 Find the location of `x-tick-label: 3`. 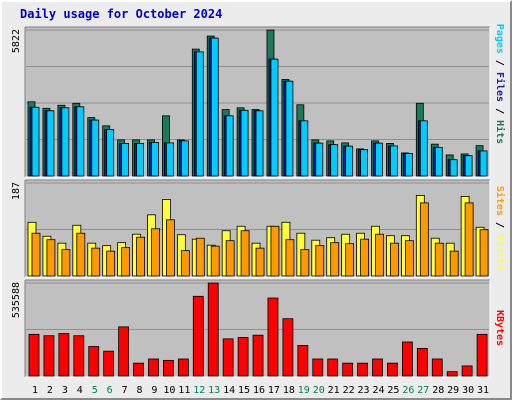

x-tick-label: 3 is located at coordinates (65, 390).